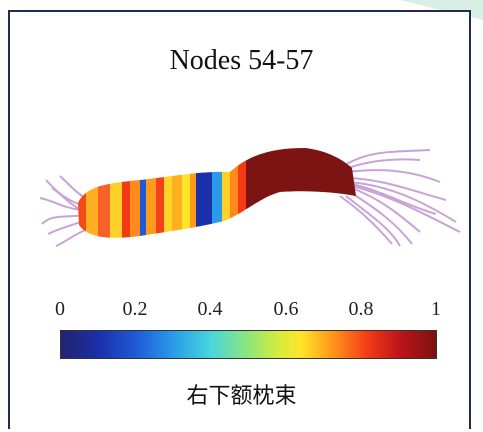 The height and width of the screenshot is (432, 483). Describe the element at coordinates (241, 60) in the screenshot. I see `figure-title: Nodes 54-57` at that location.